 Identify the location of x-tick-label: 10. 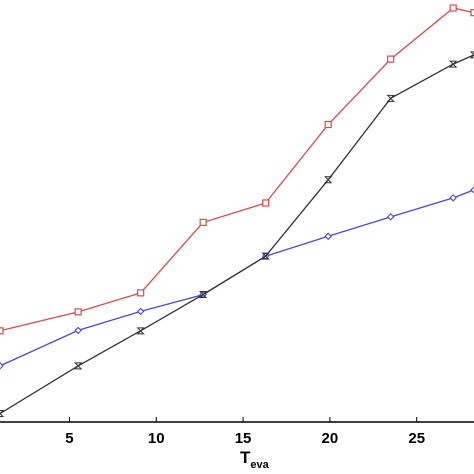
(156, 438).